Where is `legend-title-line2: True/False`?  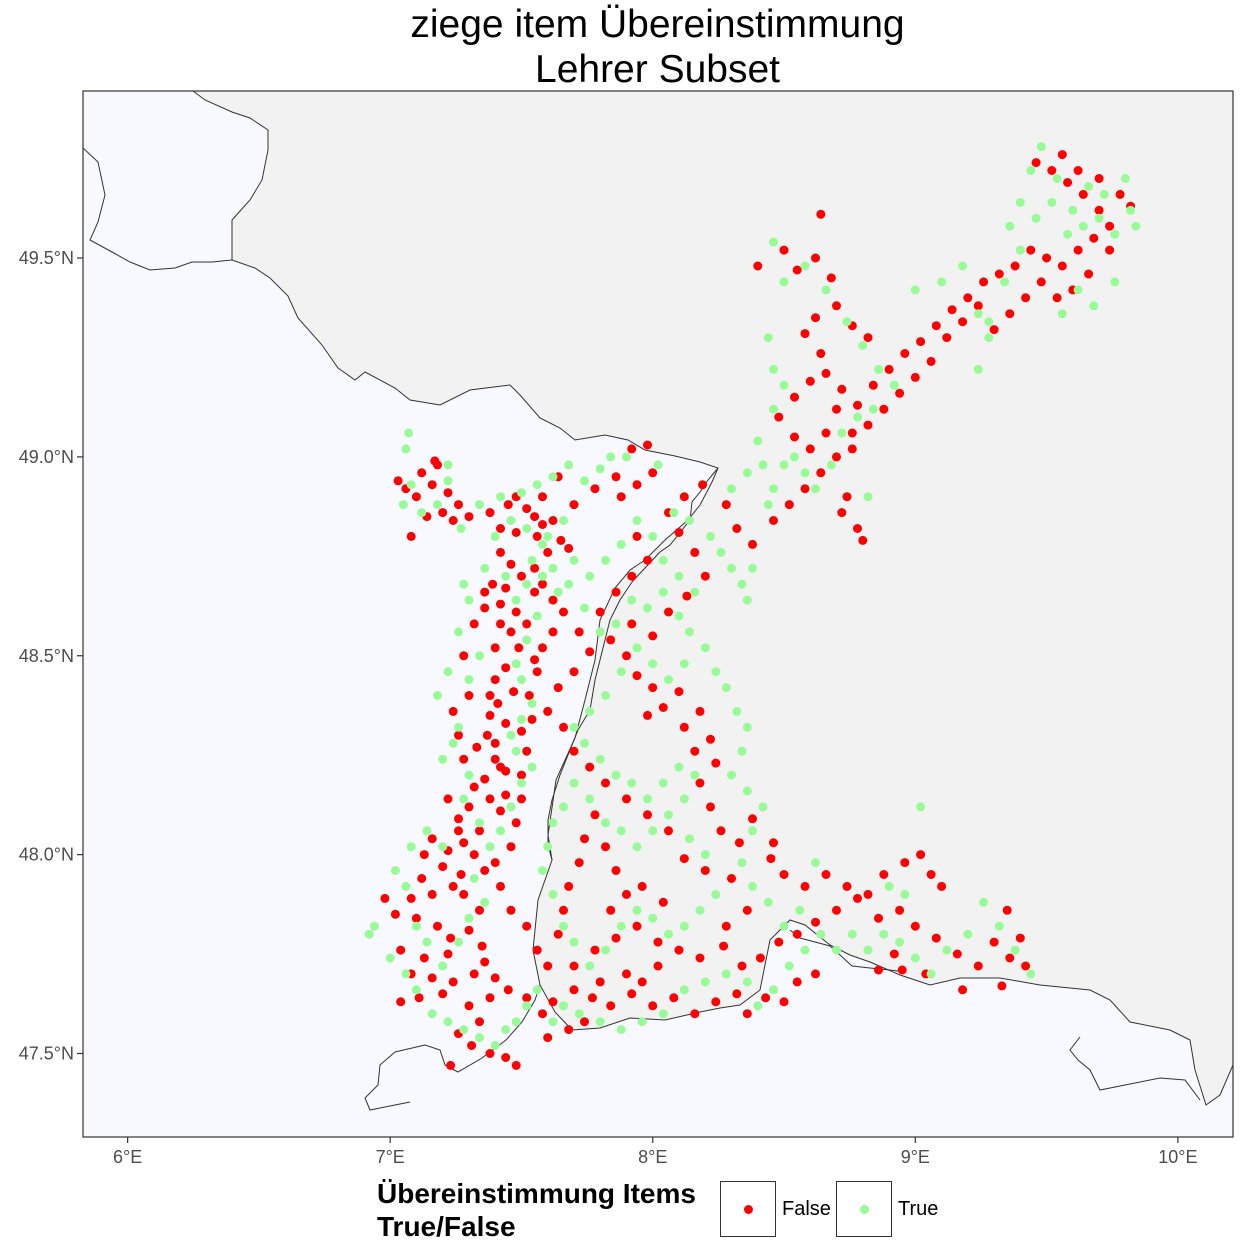 legend-title-line2: True/False is located at coordinates (446, 1226).